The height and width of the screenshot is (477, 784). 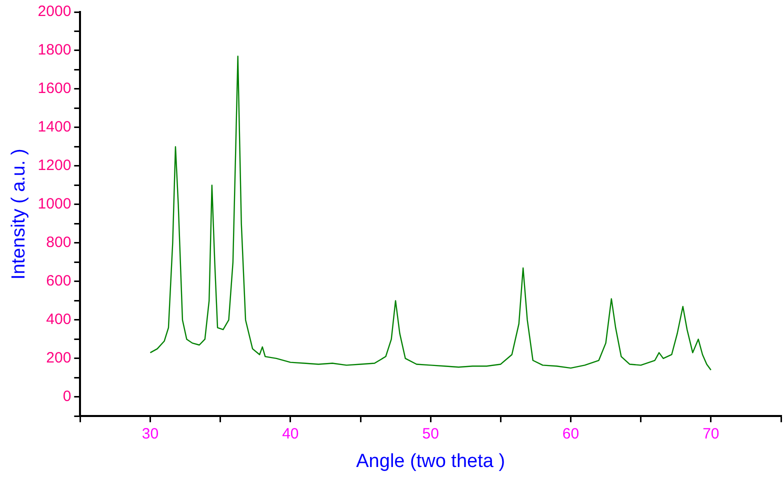 What do you see at coordinates (430, 433) in the screenshot?
I see `x-tick-label: 50` at bounding box center [430, 433].